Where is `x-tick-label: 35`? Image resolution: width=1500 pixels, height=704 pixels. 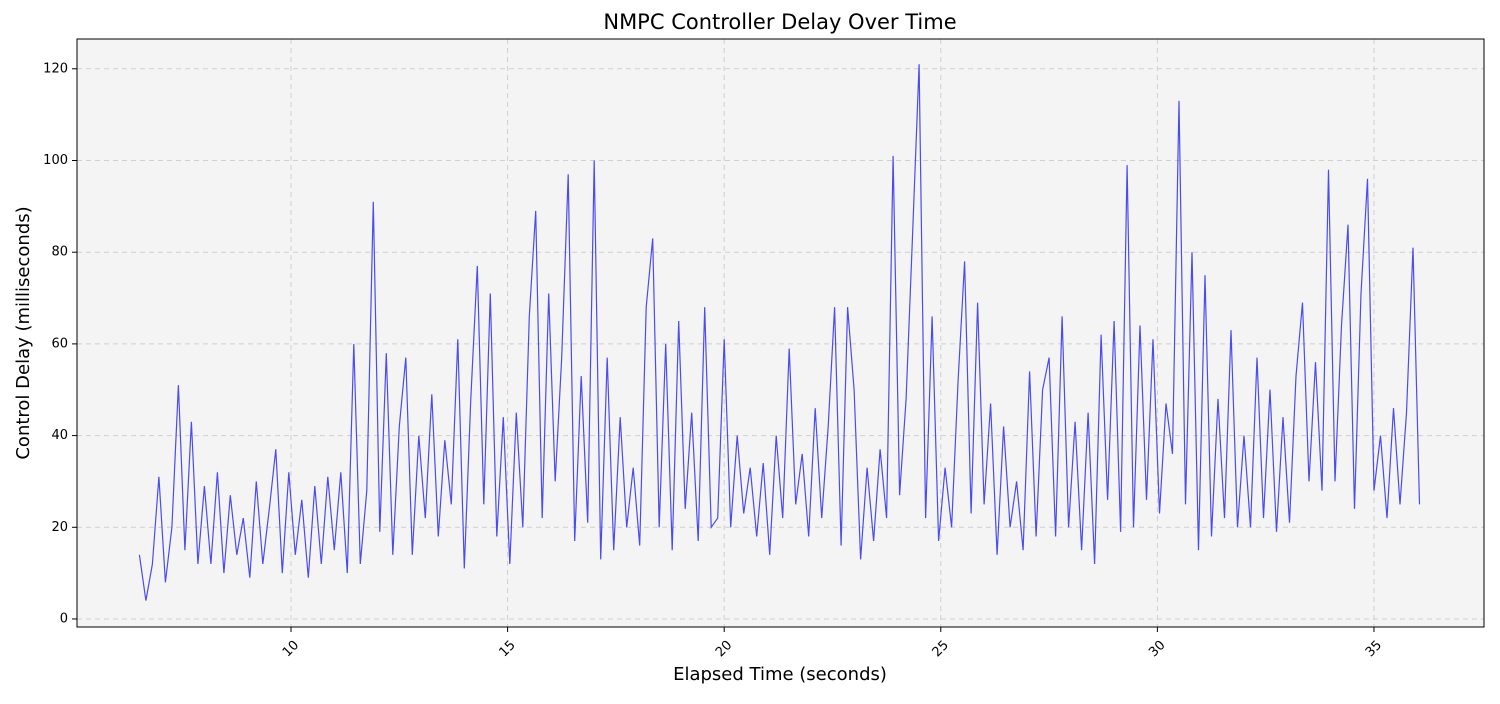 x-tick-label: 35 is located at coordinates (1374, 649).